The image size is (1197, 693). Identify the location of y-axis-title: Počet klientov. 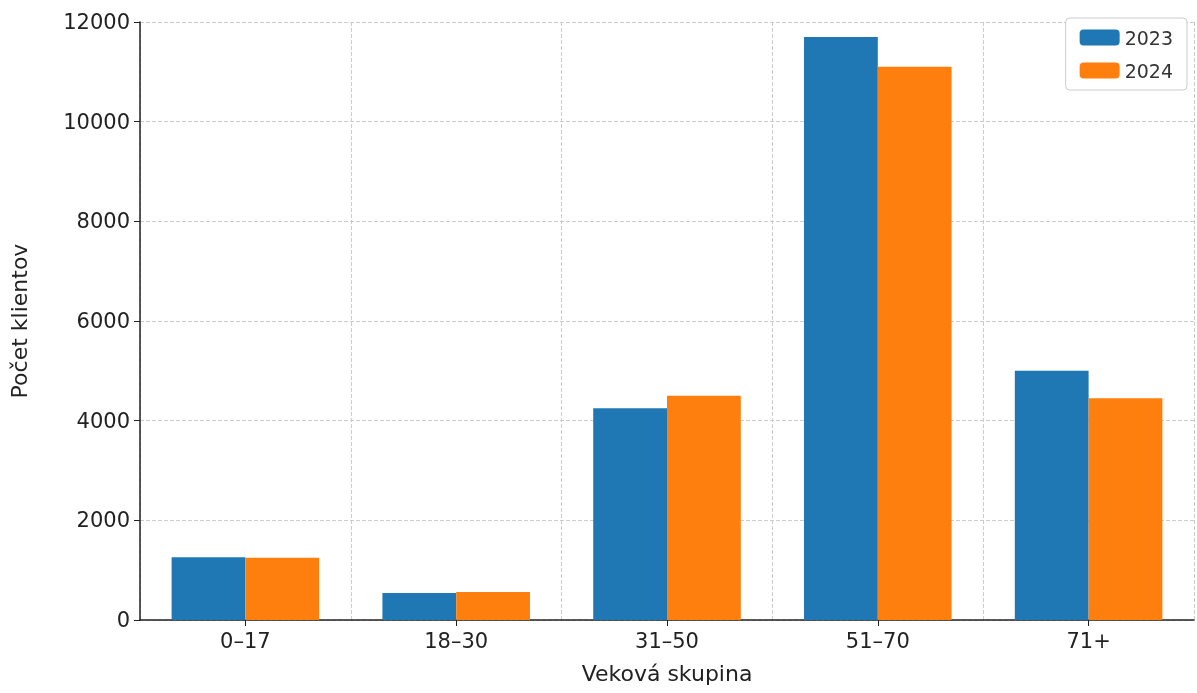
(19, 321).